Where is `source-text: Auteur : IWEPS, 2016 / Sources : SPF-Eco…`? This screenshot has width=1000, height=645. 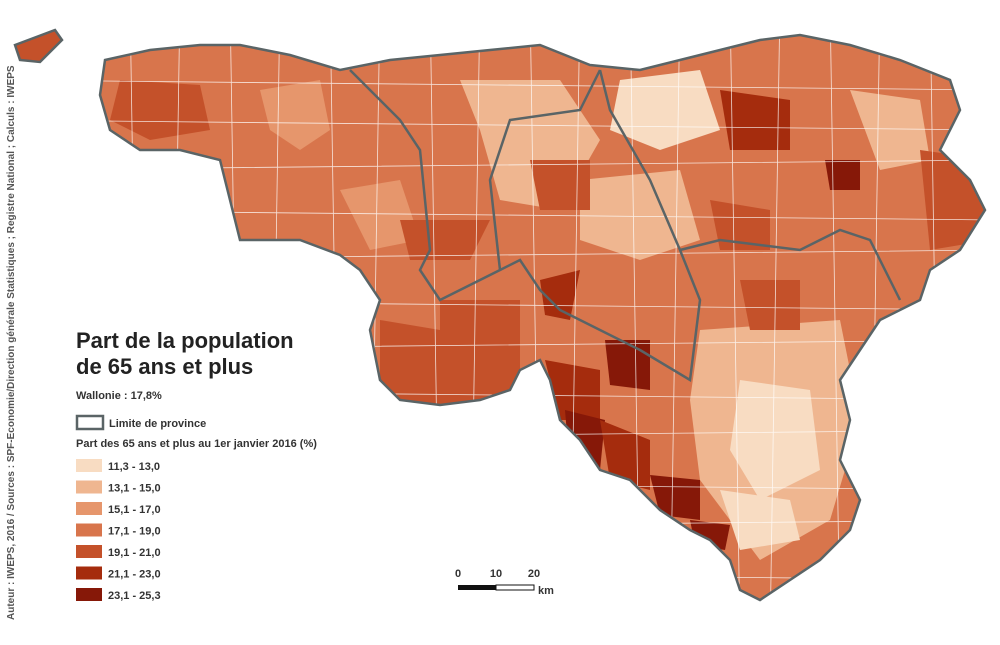 source-text: Auteur : IWEPS, 2016 / Sources : SPF-Eco… is located at coordinates (11, 342).